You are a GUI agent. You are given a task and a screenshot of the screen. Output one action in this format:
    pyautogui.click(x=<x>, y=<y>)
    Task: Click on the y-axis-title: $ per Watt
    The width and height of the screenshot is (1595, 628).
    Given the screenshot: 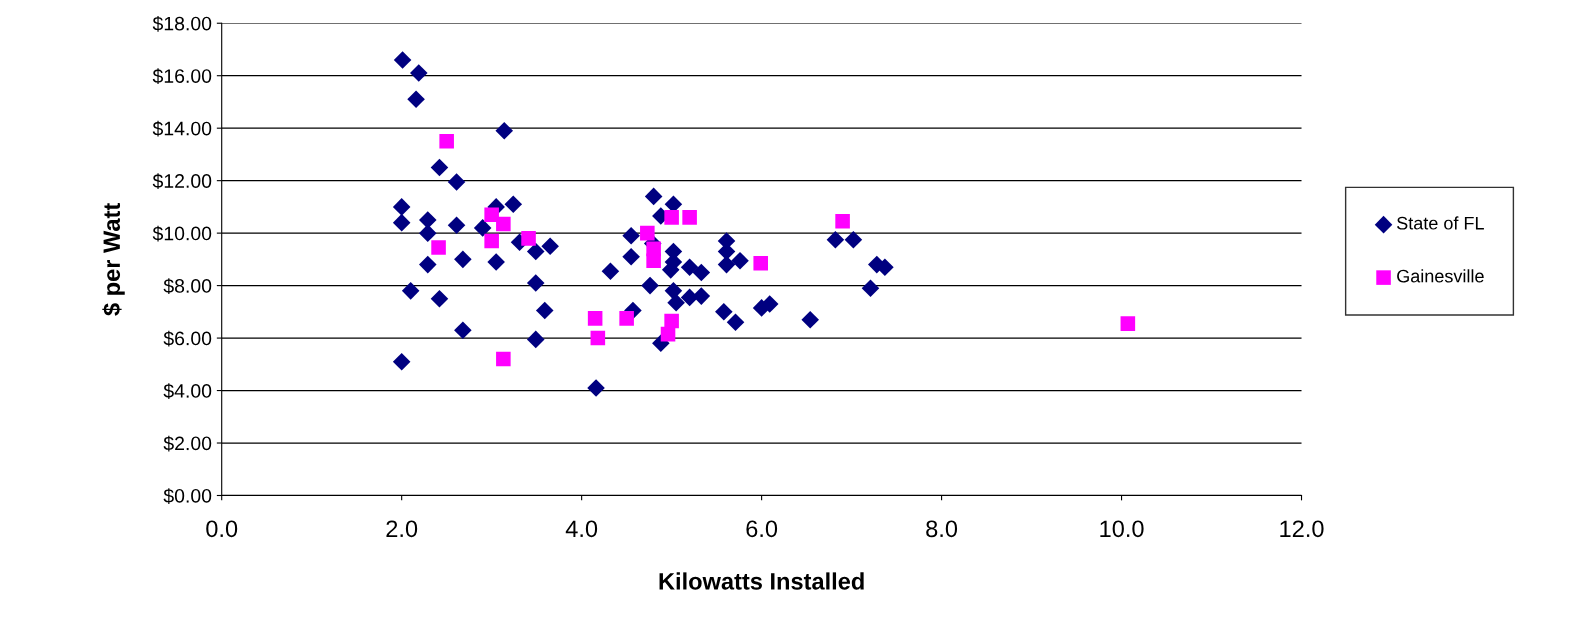 What is the action you would take?
    pyautogui.click(x=113, y=259)
    